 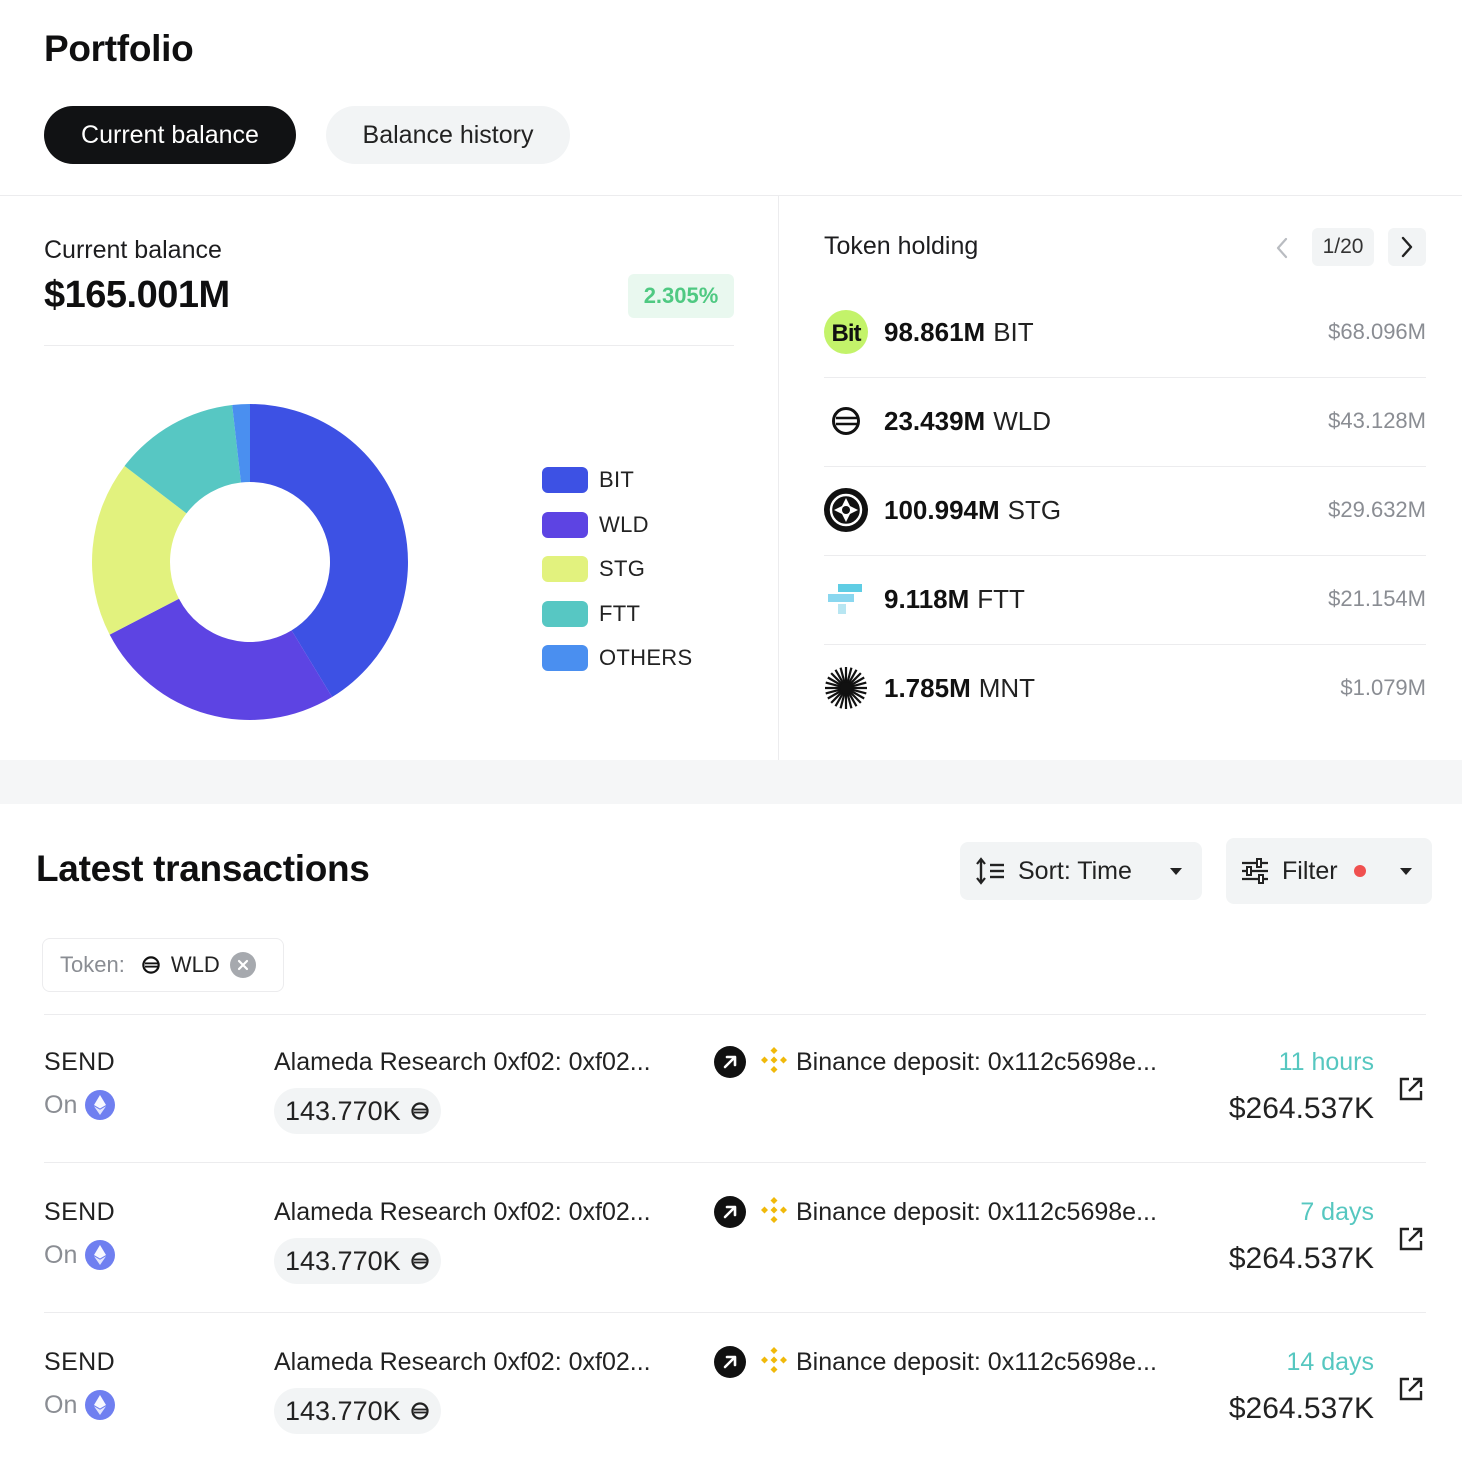 What do you see at coordinates (990, 871) in the screenshot?
I see `sort-icon` at bounding box center [990, 871].